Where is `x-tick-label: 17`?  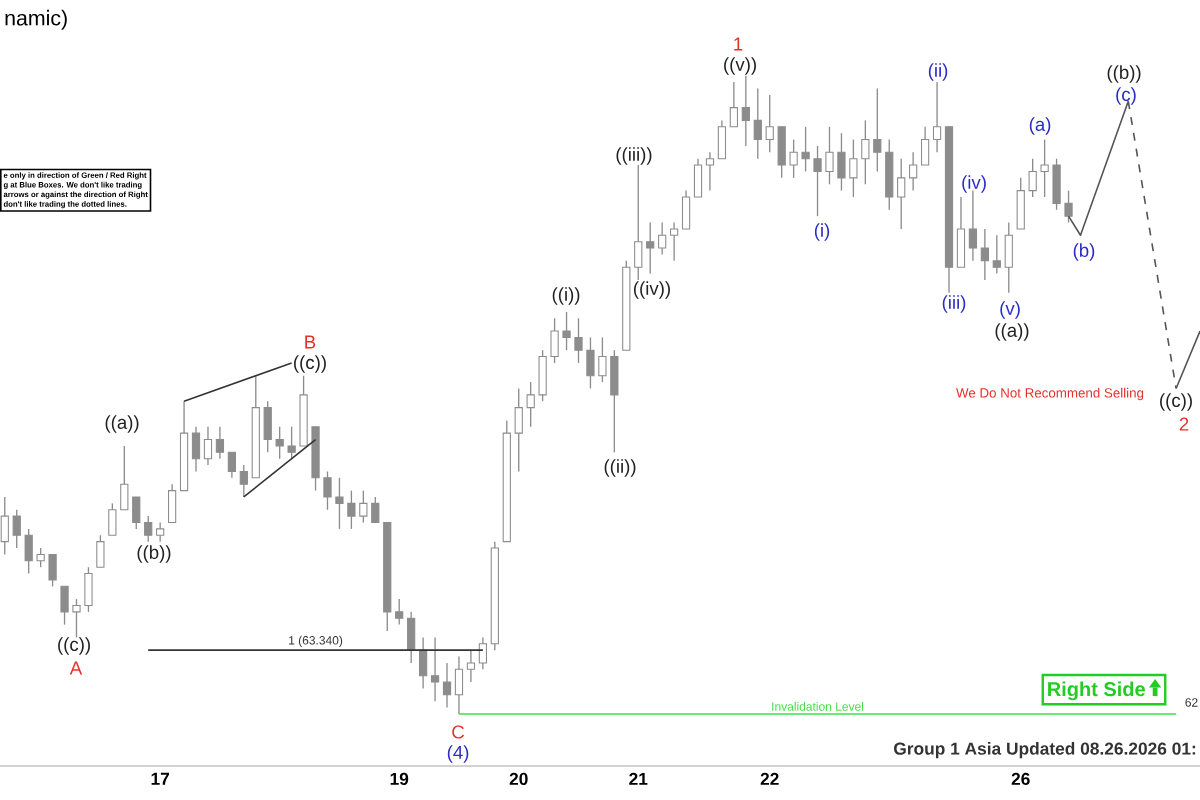
x-tick-label: 17 is located at coordinates (160, 778).